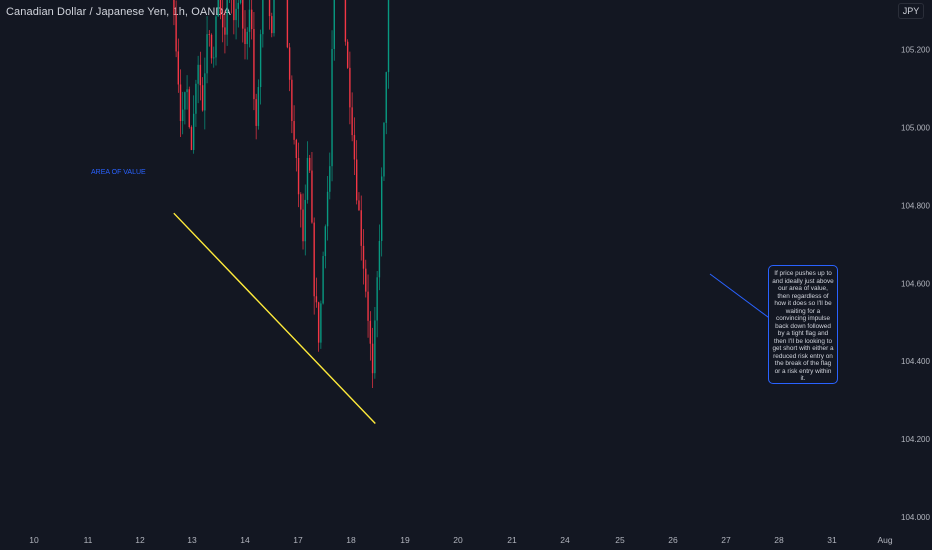 This screenshot has width=932, height=550. I want to click on x-axis: 10 11 12 13 14 17 18 19 20 21 24 25 26 27 28 31 Aug, so click(461, 540).